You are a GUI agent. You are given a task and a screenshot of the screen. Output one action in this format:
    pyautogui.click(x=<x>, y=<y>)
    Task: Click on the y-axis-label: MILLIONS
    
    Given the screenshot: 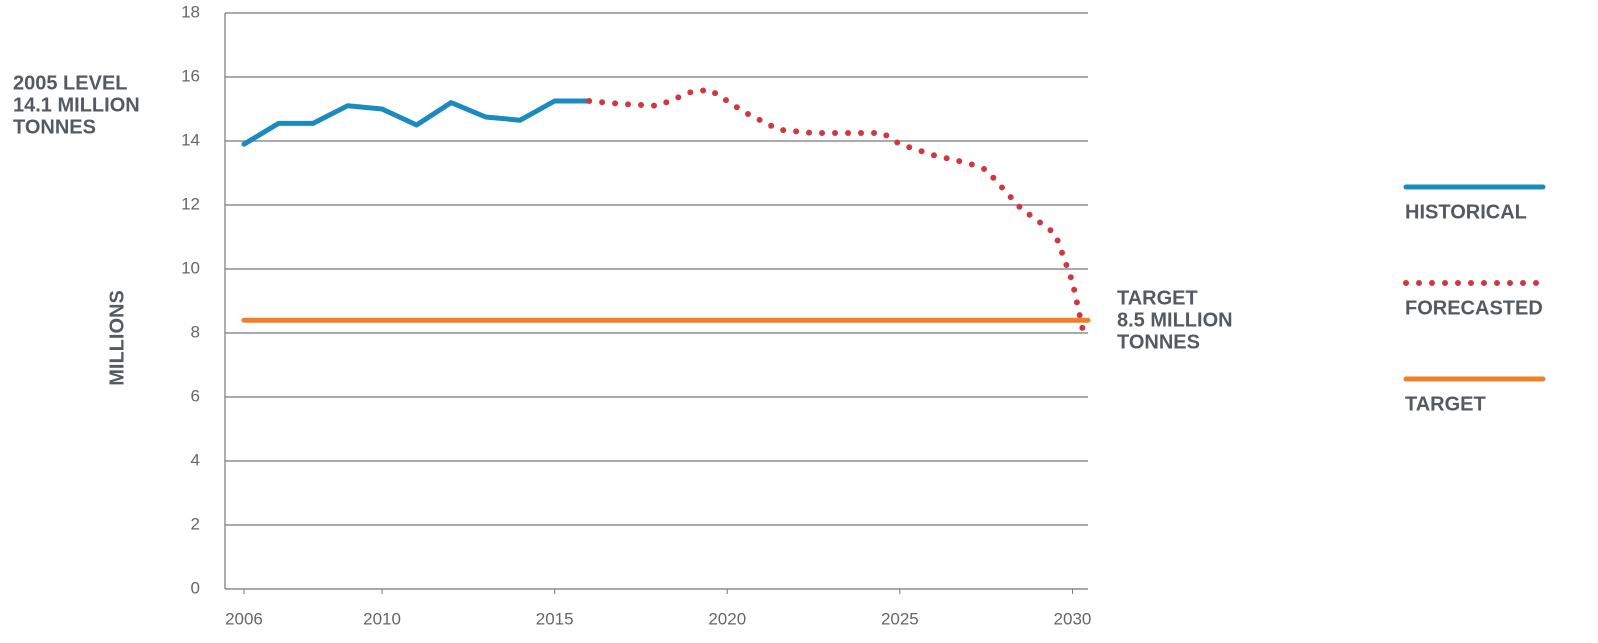 What is the action you would take?
    pyautogui.click(x=117, y=338)
    